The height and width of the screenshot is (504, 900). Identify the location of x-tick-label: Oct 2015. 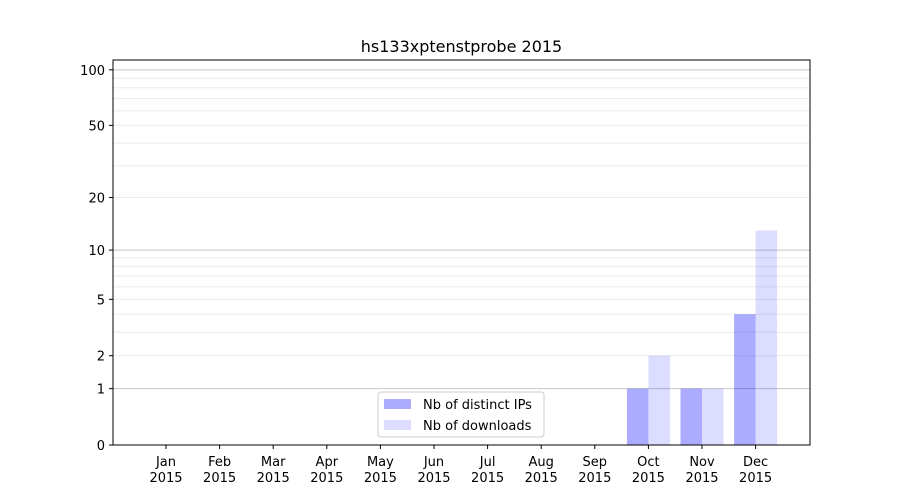
(648, 470).